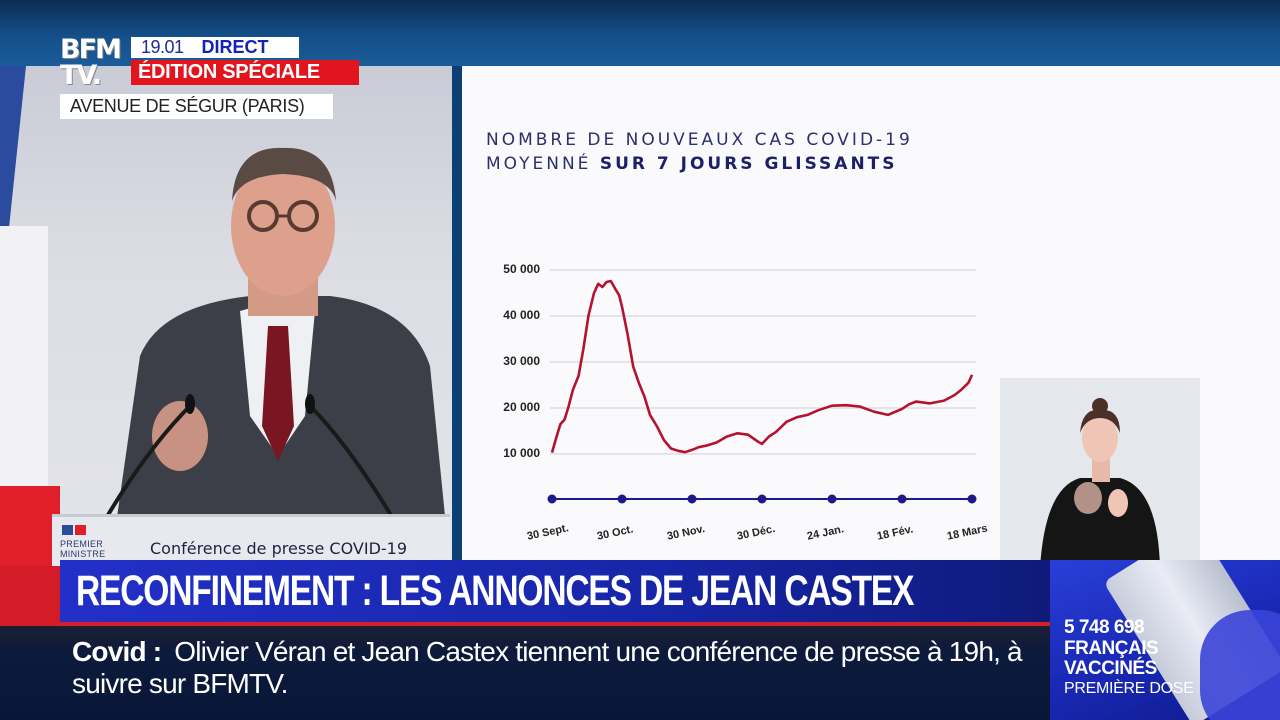  What do you see at coordinates (279, 548) in the screenshot?
I see `podium-title: Conférence de presse COVID-19` at bounding box center [279, 548].